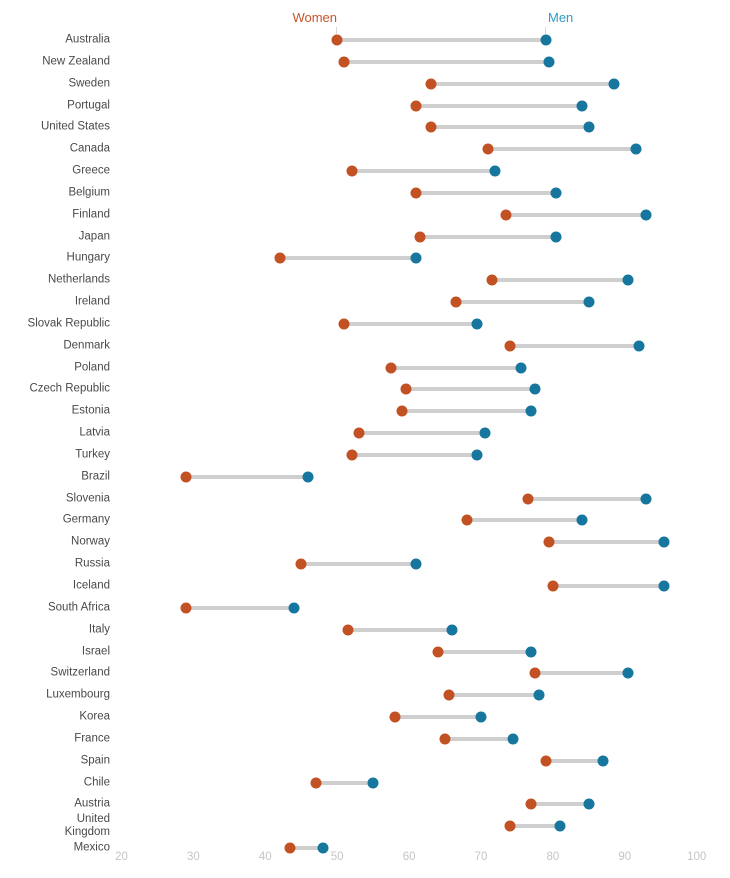 This screenshot has width=730, height=878. Describe the element at coordinates (265, 857) in the screenshot. I see `axis-tick-label: 40` at that location.